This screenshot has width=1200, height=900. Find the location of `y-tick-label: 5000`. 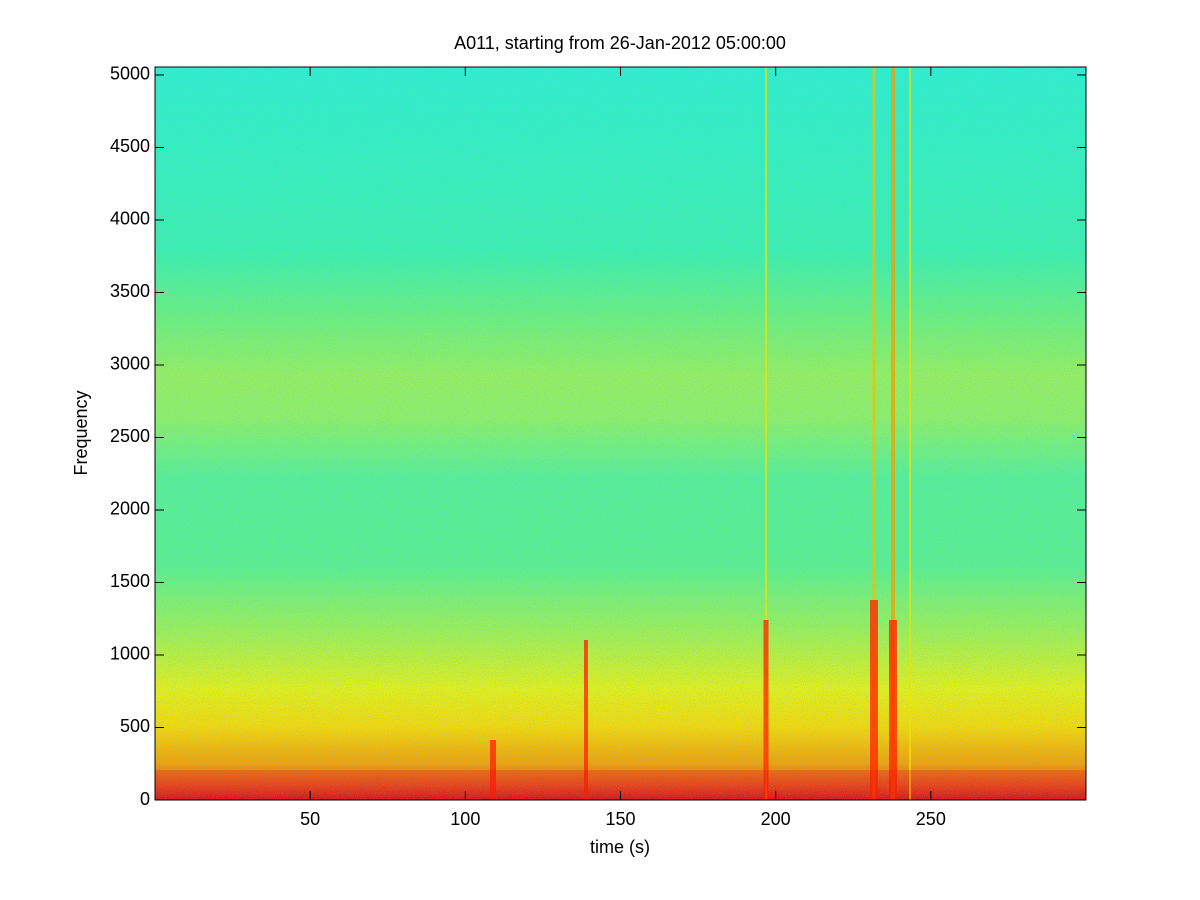

y-tick-label: 5000 is located at coordinates (130, 74).